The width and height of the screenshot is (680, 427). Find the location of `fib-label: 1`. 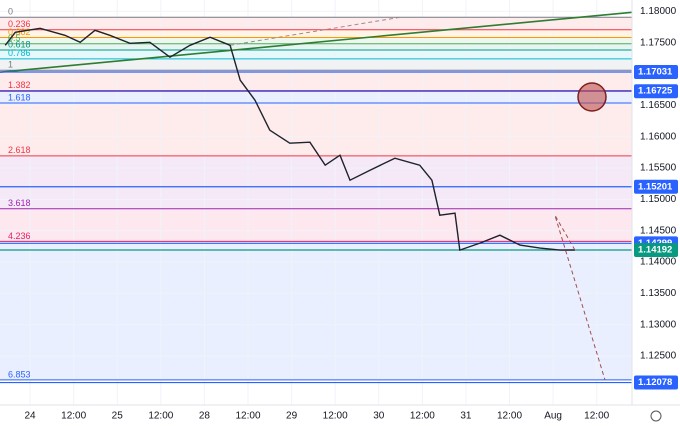

fib-label: 1 is located at coordinates (10, 65).